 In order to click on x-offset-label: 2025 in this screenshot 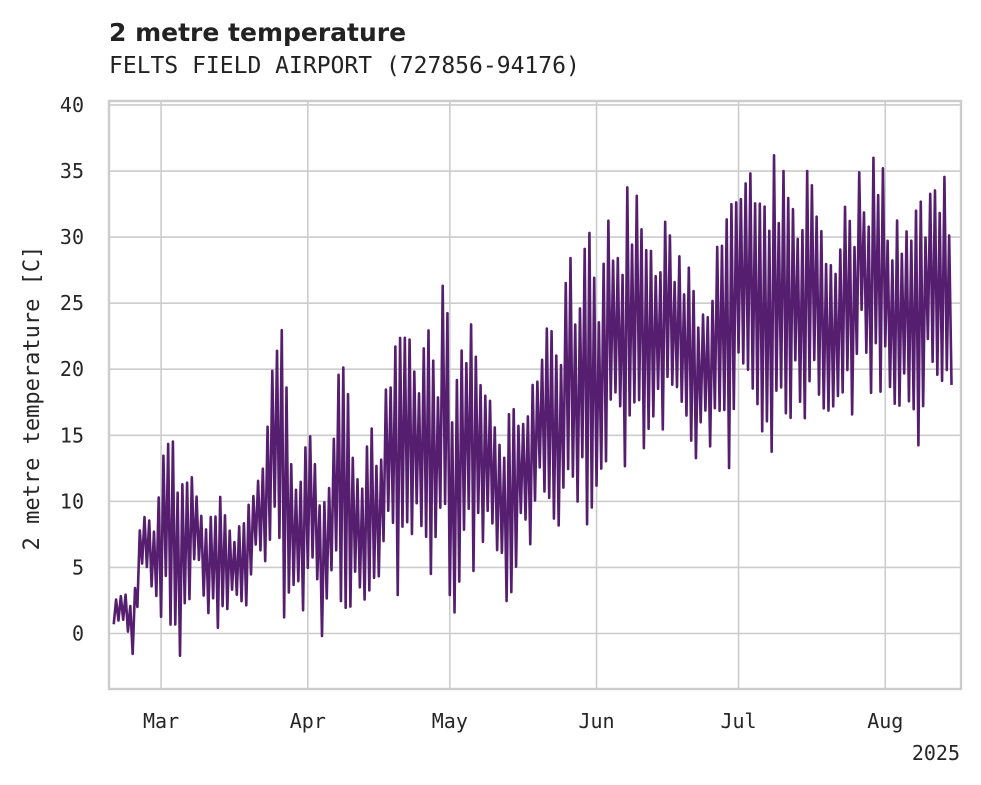, I will do `click(936, 753)`.